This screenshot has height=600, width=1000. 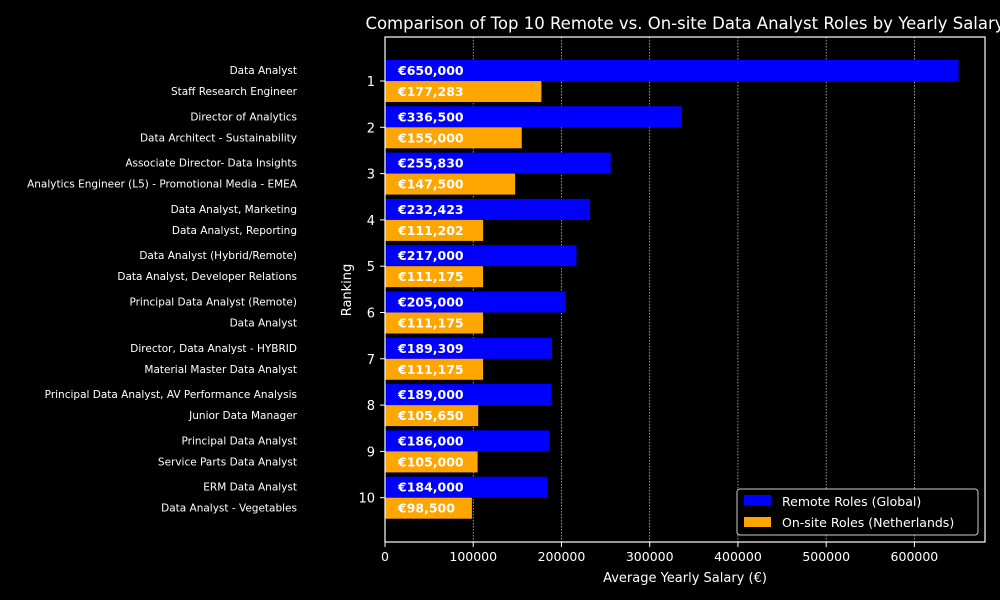 I want to click on y-tick-label: 5, so click(x=371, y=267).